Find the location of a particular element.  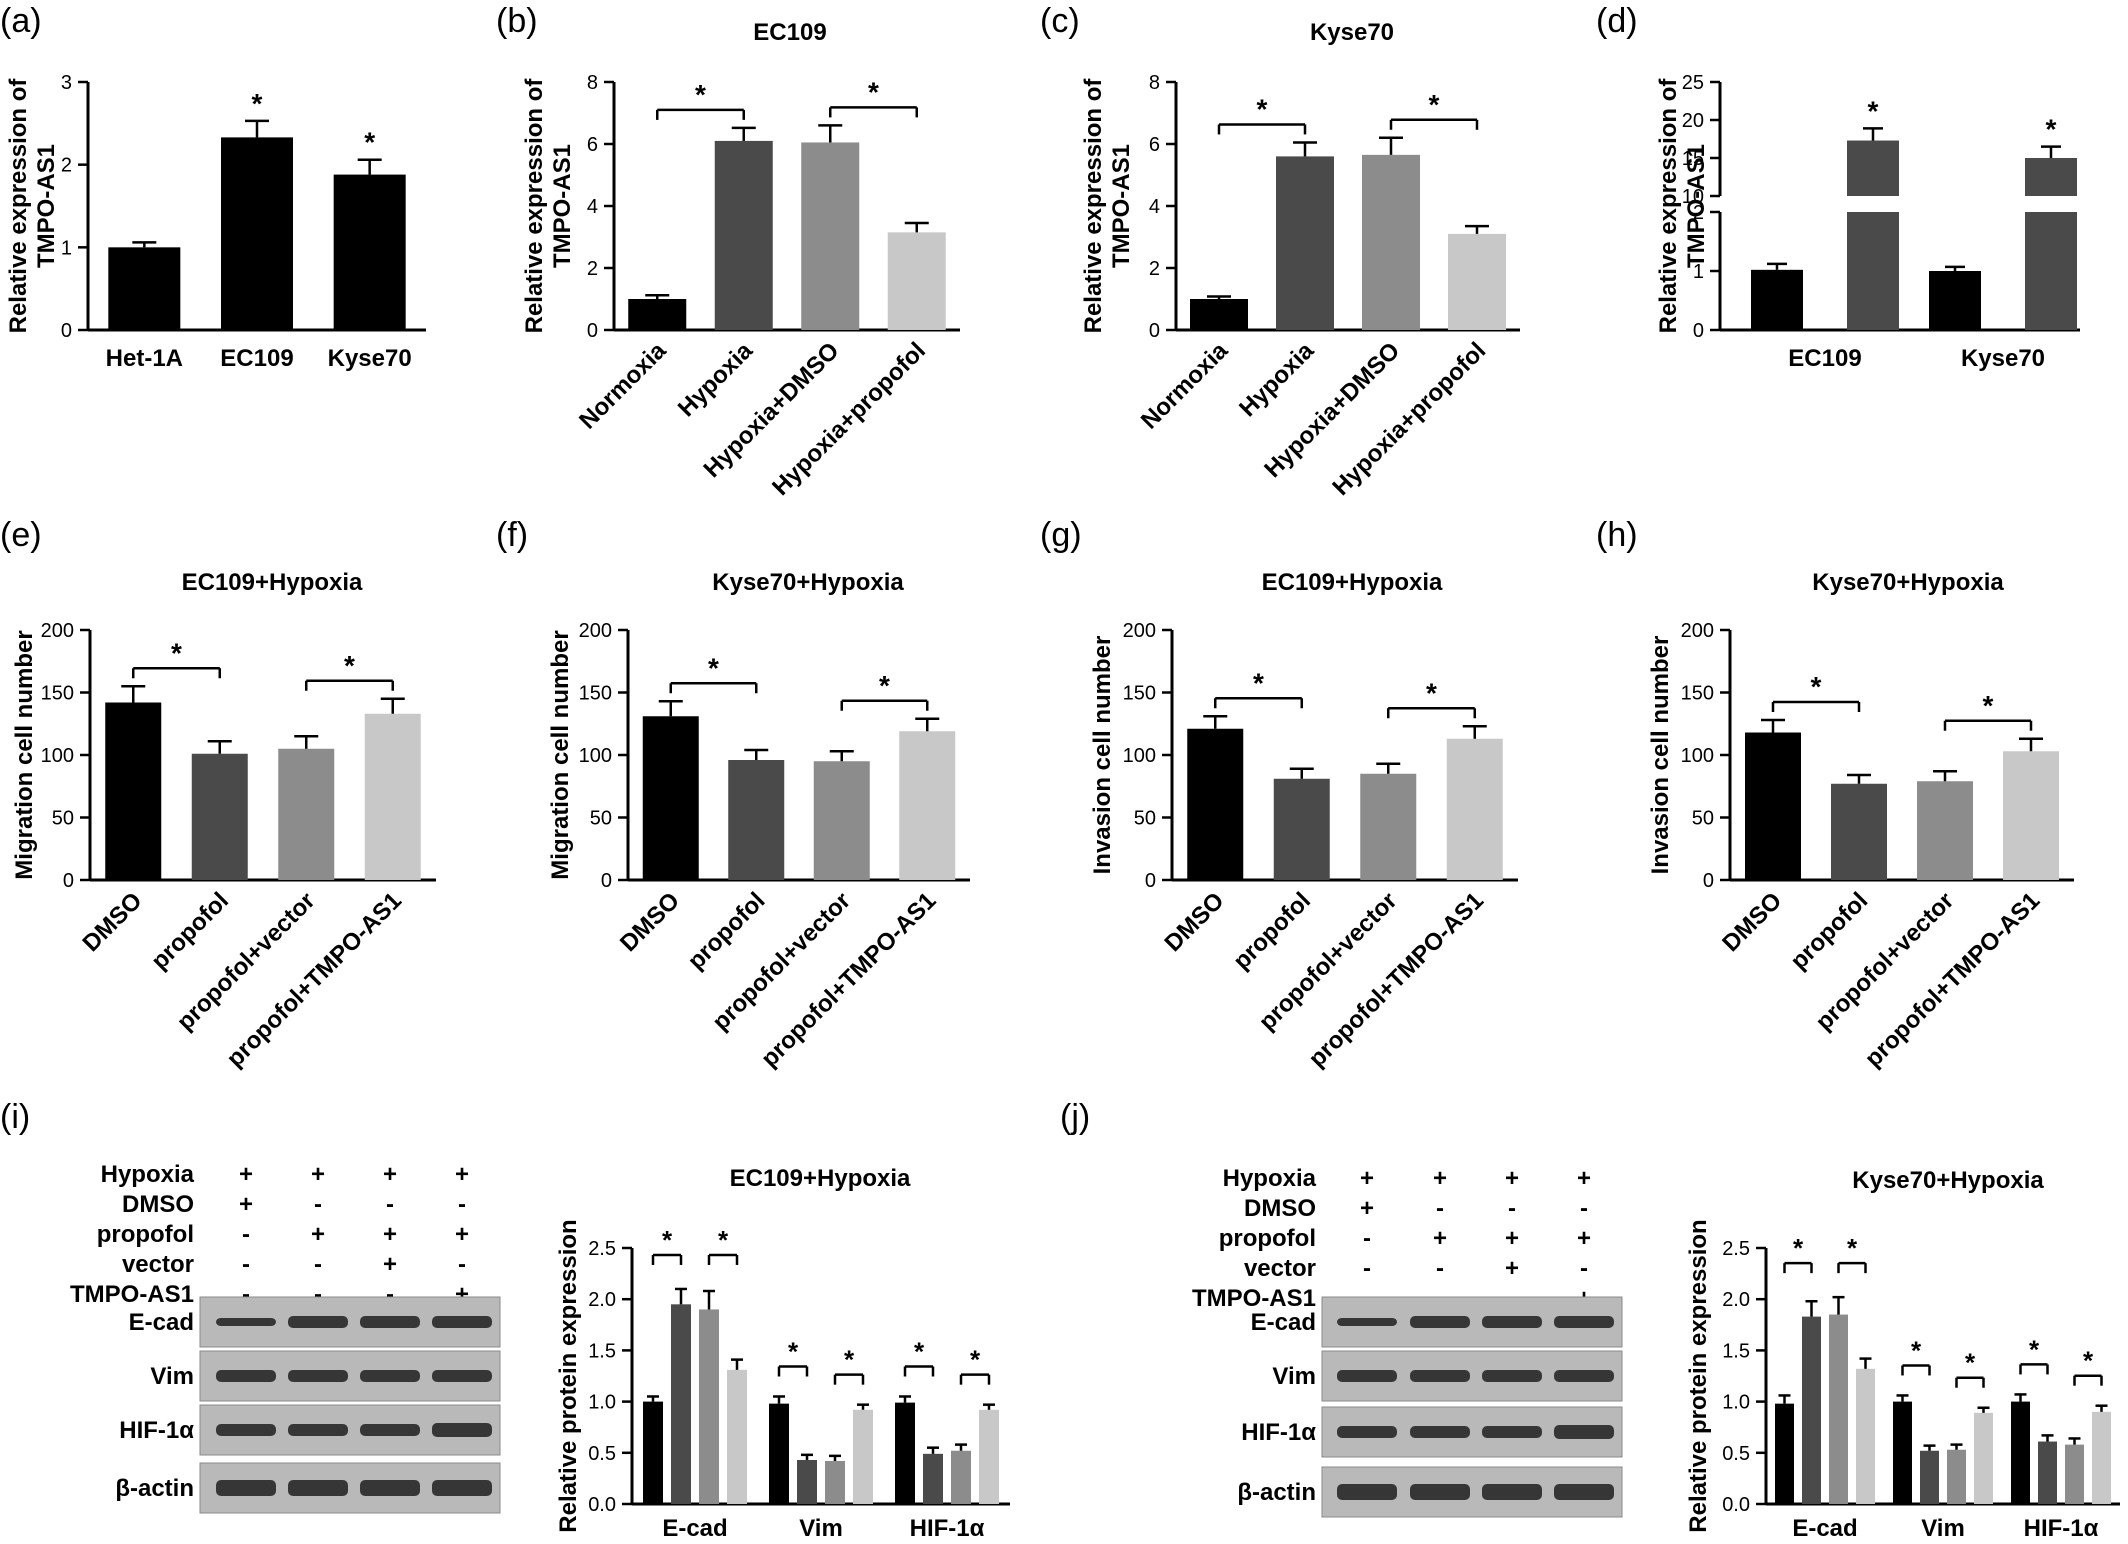

y-tick-label: 2.0 is located at coordinates (602, 1300).